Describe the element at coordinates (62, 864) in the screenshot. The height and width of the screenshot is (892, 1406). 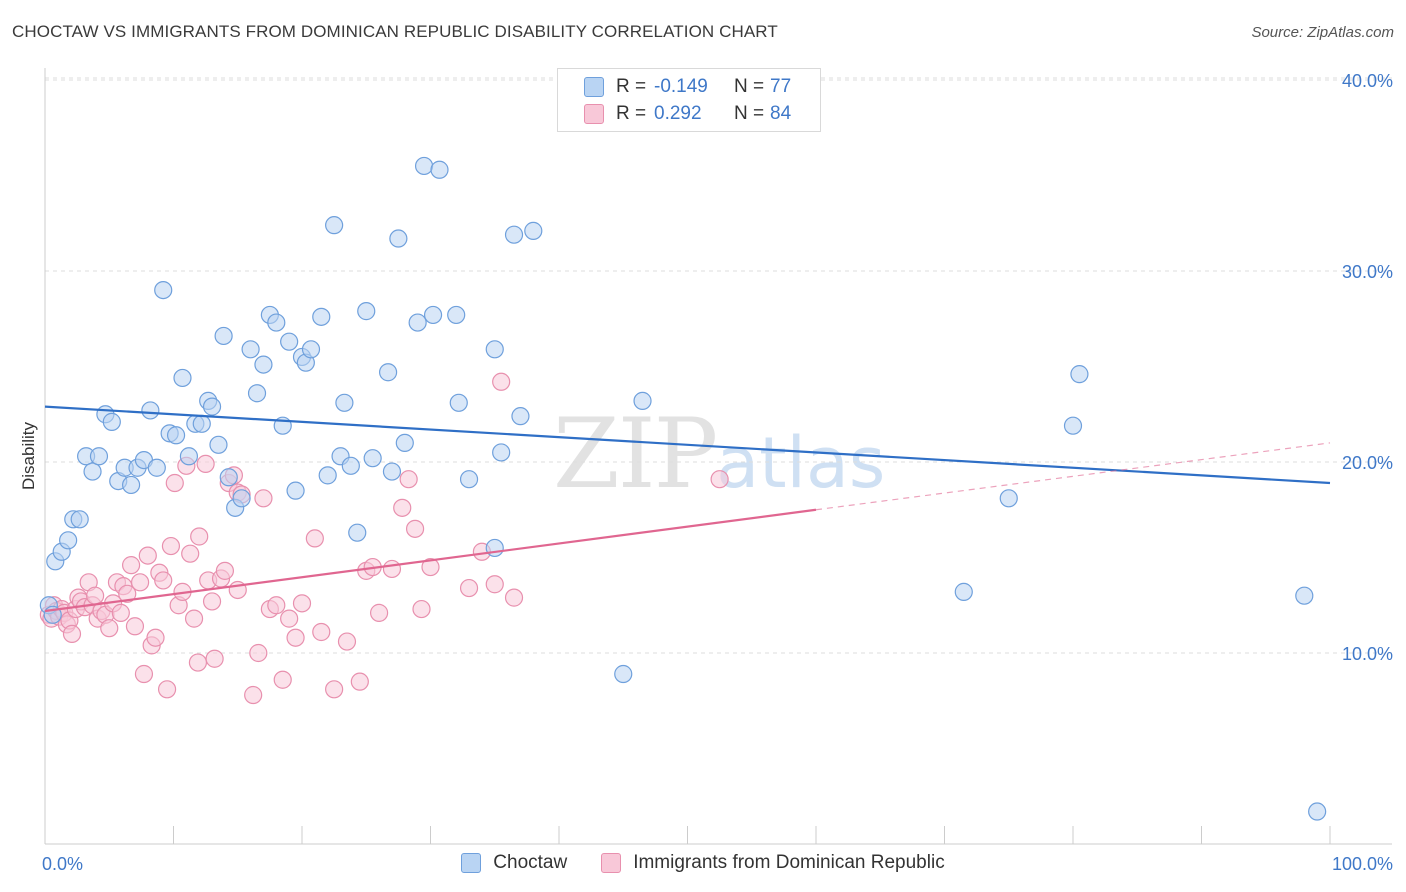
I see `x-tick-label: 0.0%` at that location.